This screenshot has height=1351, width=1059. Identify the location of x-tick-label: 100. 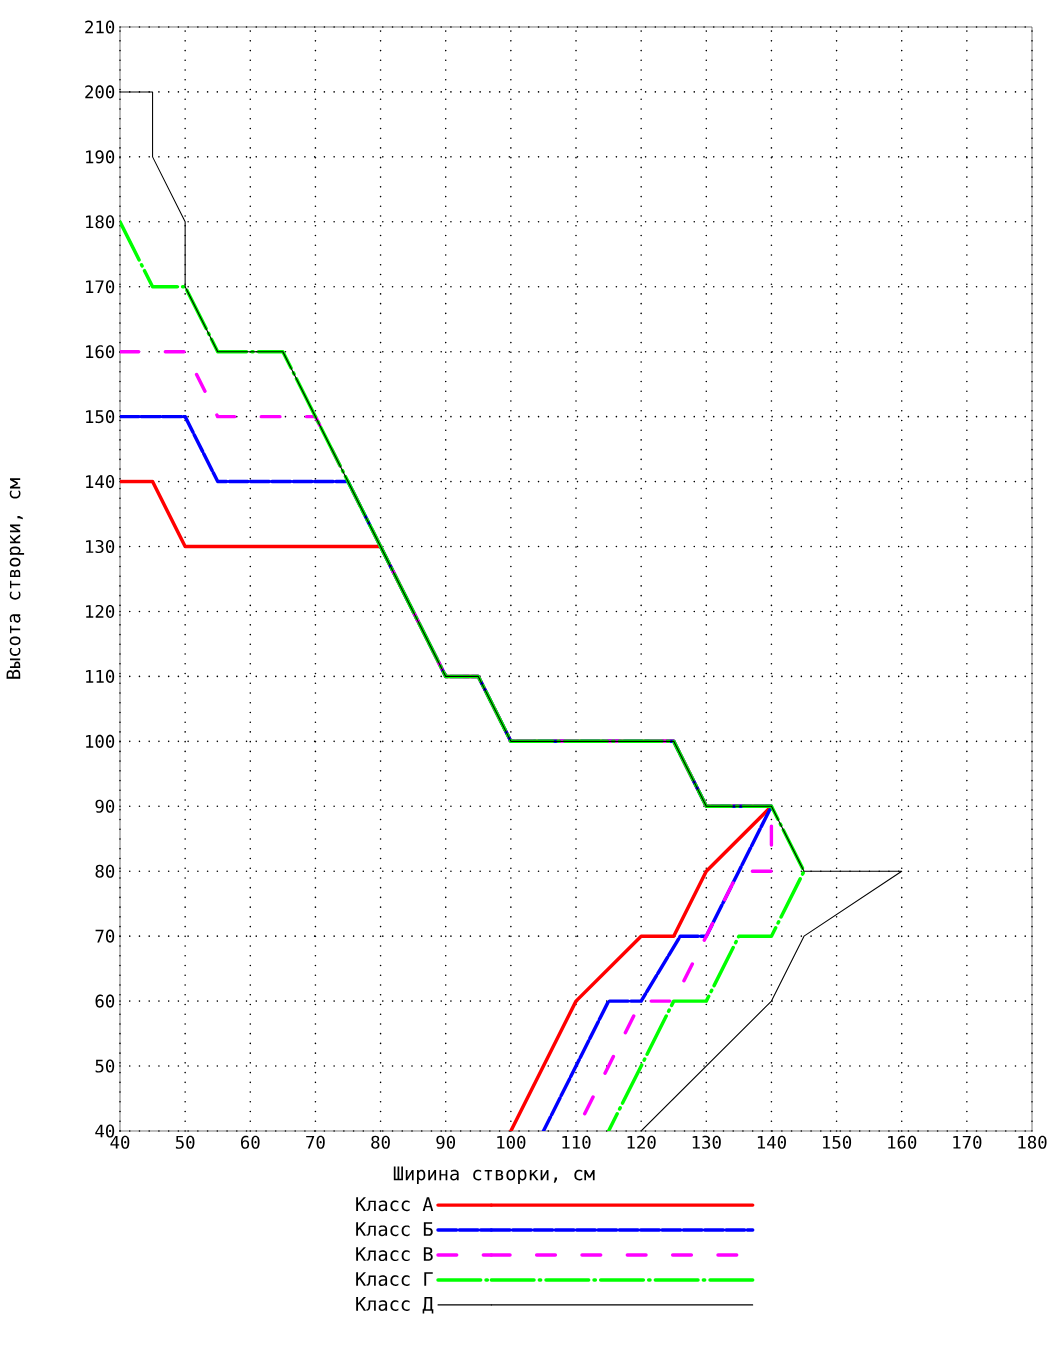
(511, 1142).